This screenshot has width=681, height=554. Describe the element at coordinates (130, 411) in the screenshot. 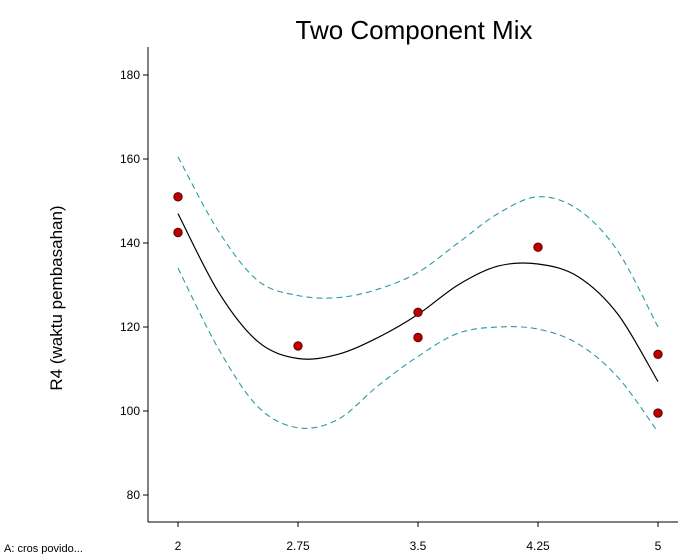

I see `y-tick-label: 100` at that location.